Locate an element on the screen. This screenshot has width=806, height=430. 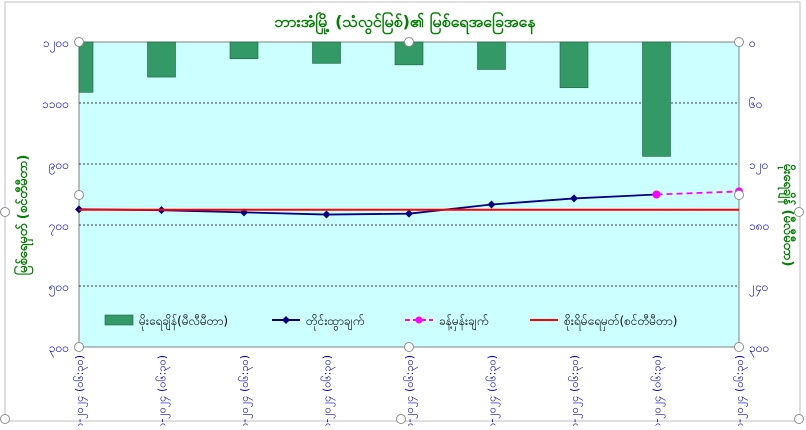
left-tick-label: ၁၁၀၀ is located at coordinates (55, 104).